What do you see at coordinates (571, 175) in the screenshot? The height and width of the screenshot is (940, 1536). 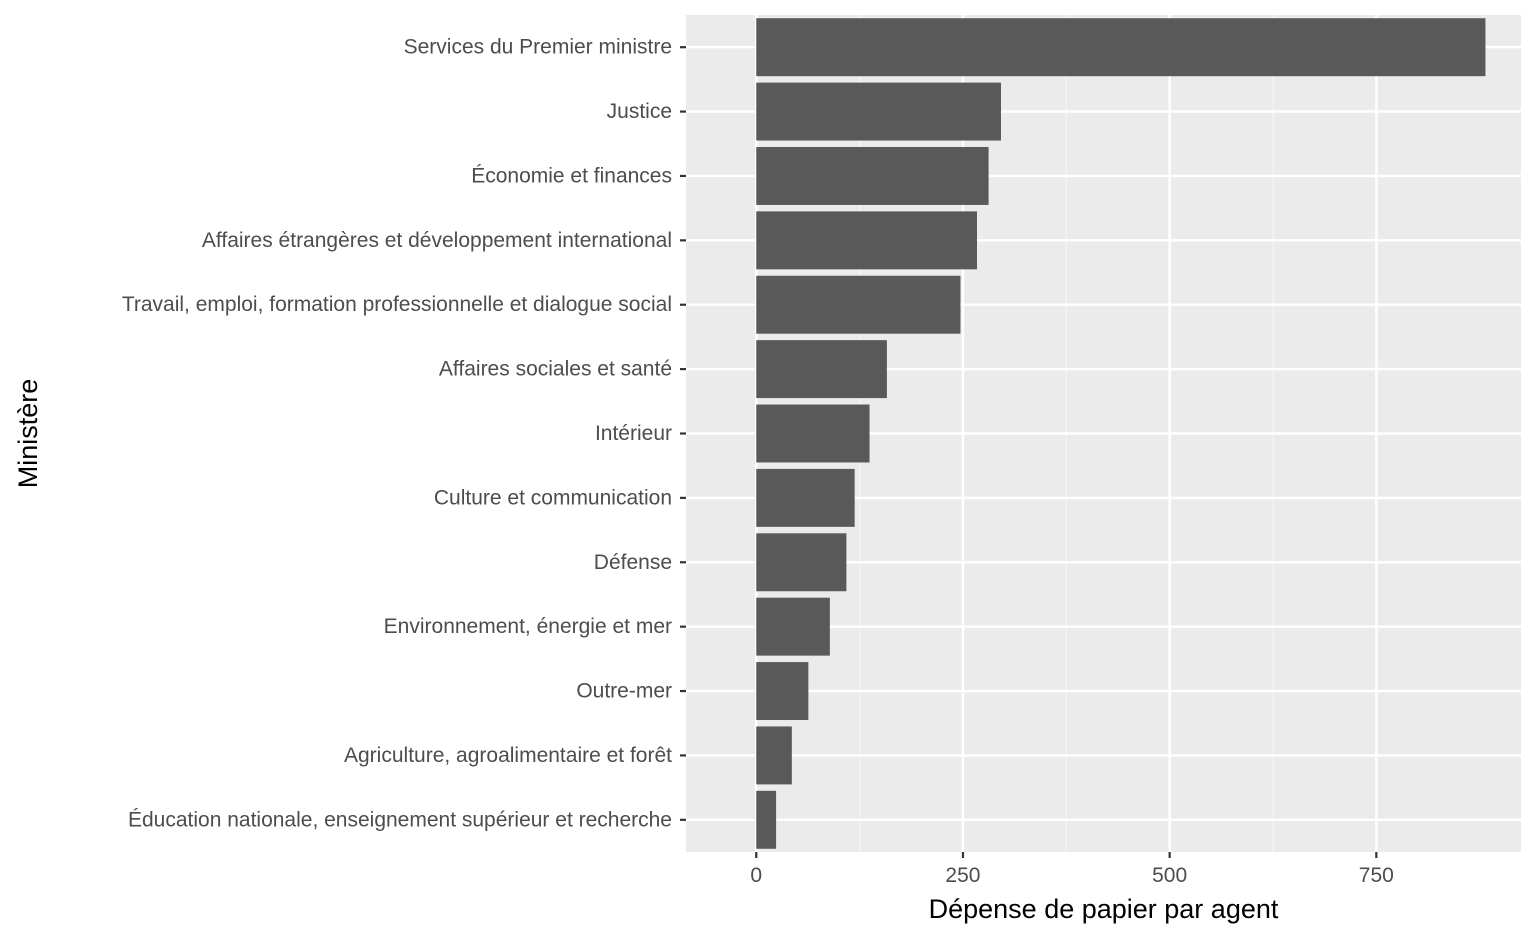 I see `y-tick-label: Économie et finances` at bounding box center [571, 175].